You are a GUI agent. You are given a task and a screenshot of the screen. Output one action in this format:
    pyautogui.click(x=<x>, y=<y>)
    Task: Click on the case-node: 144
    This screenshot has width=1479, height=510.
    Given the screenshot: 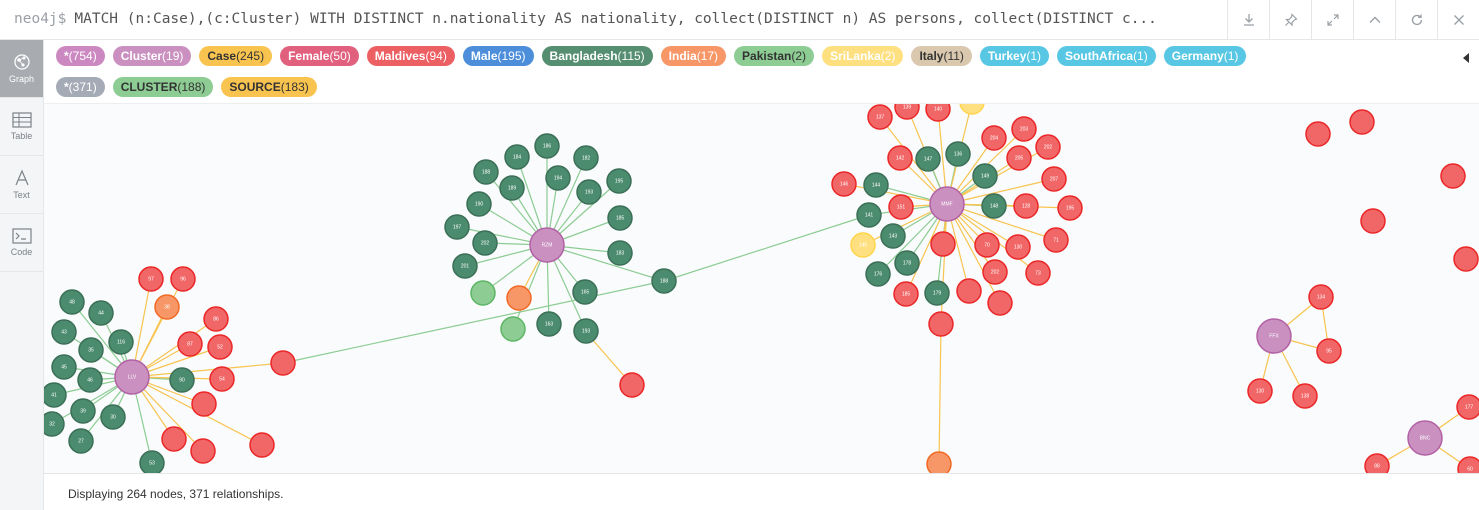 What is the action you would take?
    pyautogui.click(x=876, y=185)
    